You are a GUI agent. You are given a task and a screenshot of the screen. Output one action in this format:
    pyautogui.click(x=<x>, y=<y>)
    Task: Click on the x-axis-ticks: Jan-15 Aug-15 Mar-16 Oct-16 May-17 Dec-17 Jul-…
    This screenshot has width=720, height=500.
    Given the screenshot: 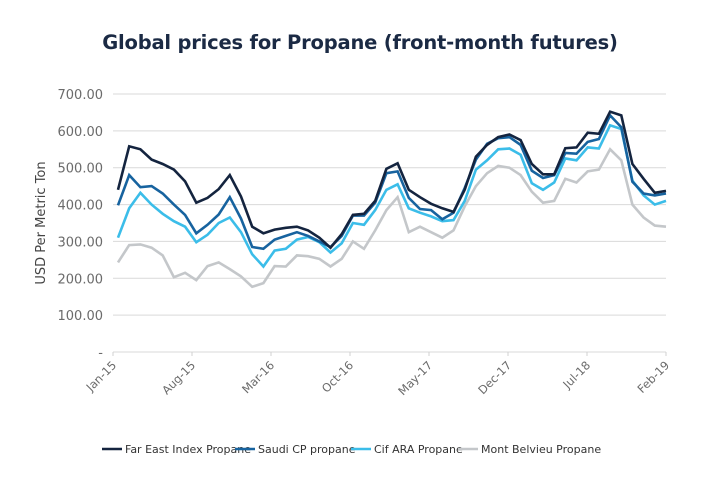 What is the action you would take?
    pyautogui.click(x=377, y=378)
    